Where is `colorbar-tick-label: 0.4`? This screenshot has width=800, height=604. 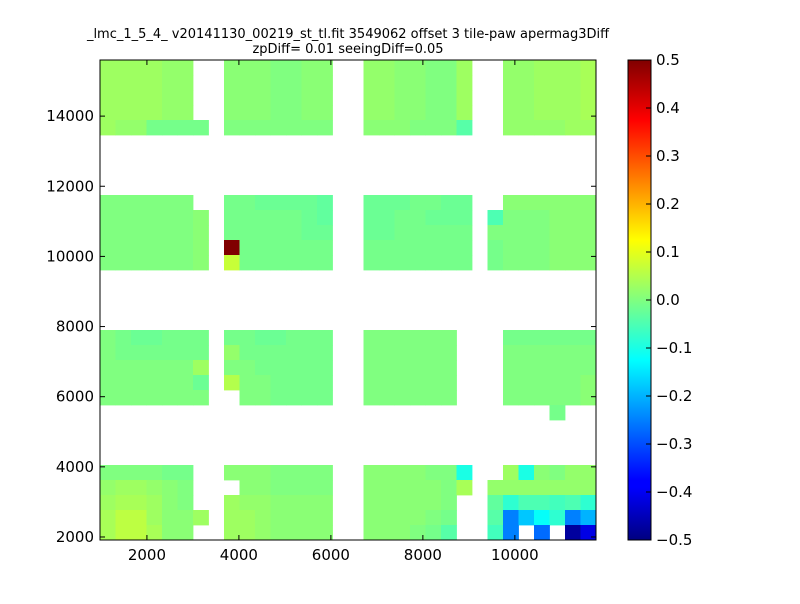
colorbar-tick-label: 0.4 is located at coordinates (668, 108).